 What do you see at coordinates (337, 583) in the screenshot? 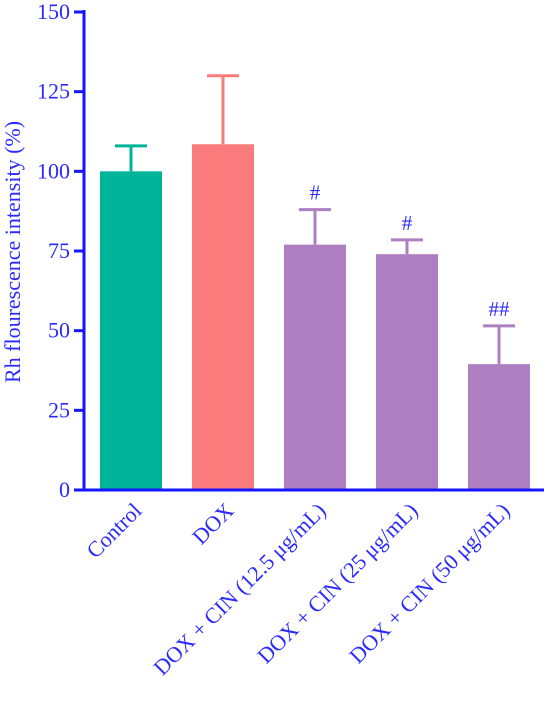
I see `x-tick-label: DOX + CIN (25 μg/mL)` at bounding box center [337, 583].